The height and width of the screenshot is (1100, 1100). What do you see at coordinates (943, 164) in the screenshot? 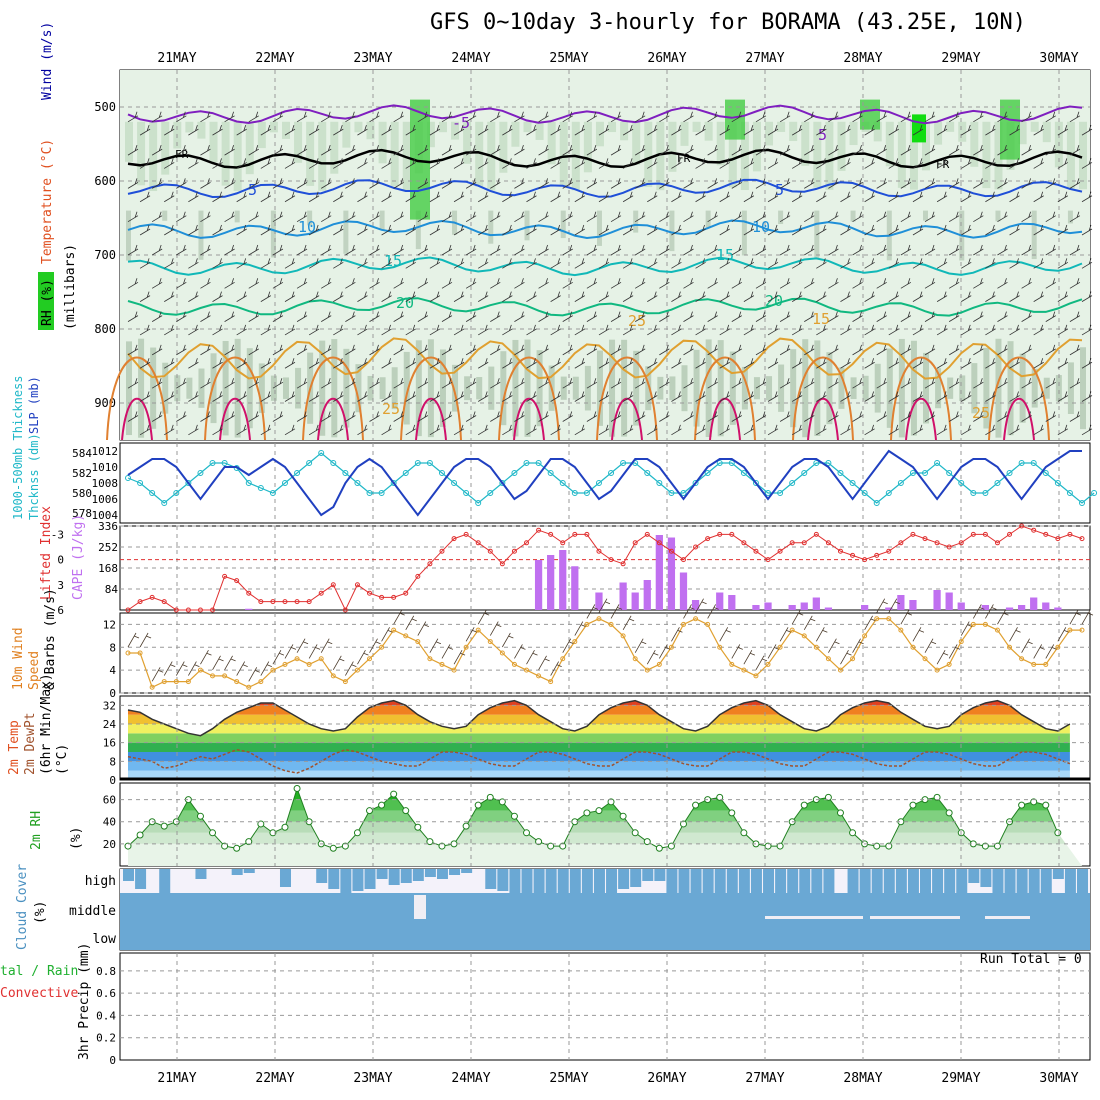
I see `freezing-level-label: FR` at bounding box center [943, 164].